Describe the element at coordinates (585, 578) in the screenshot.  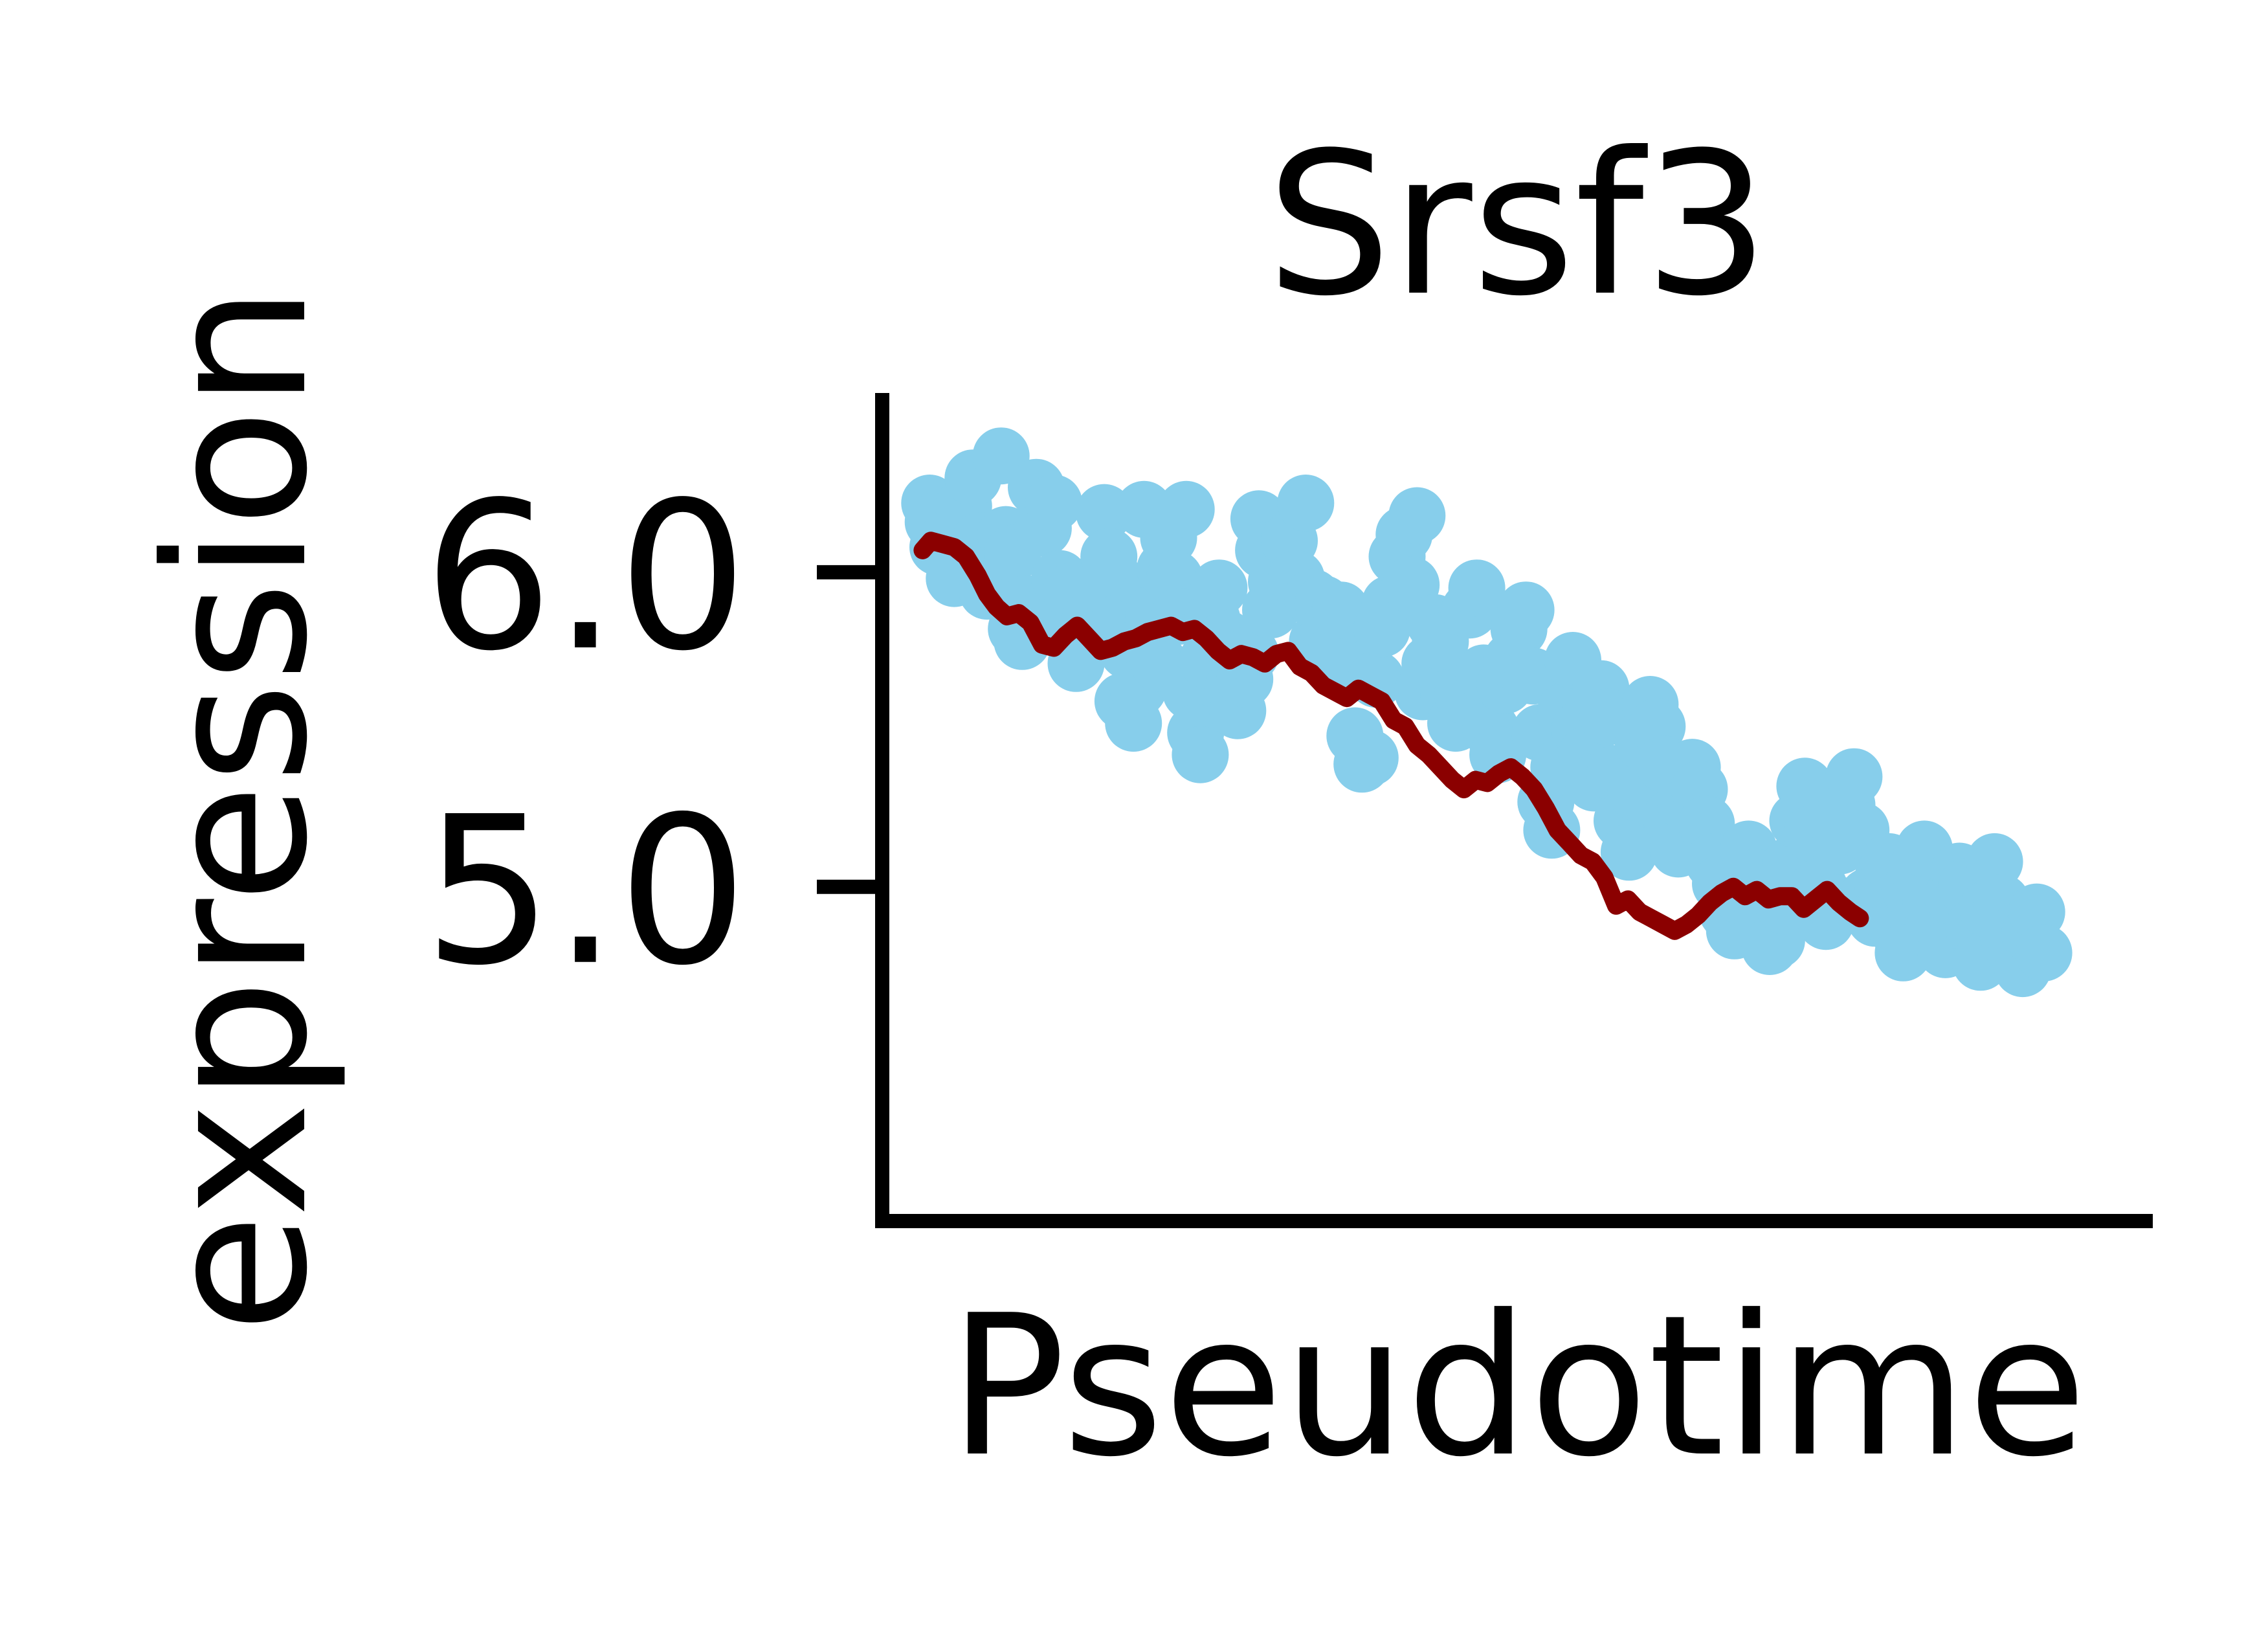
I see `y-tick-label-1: 6.0` at that location.